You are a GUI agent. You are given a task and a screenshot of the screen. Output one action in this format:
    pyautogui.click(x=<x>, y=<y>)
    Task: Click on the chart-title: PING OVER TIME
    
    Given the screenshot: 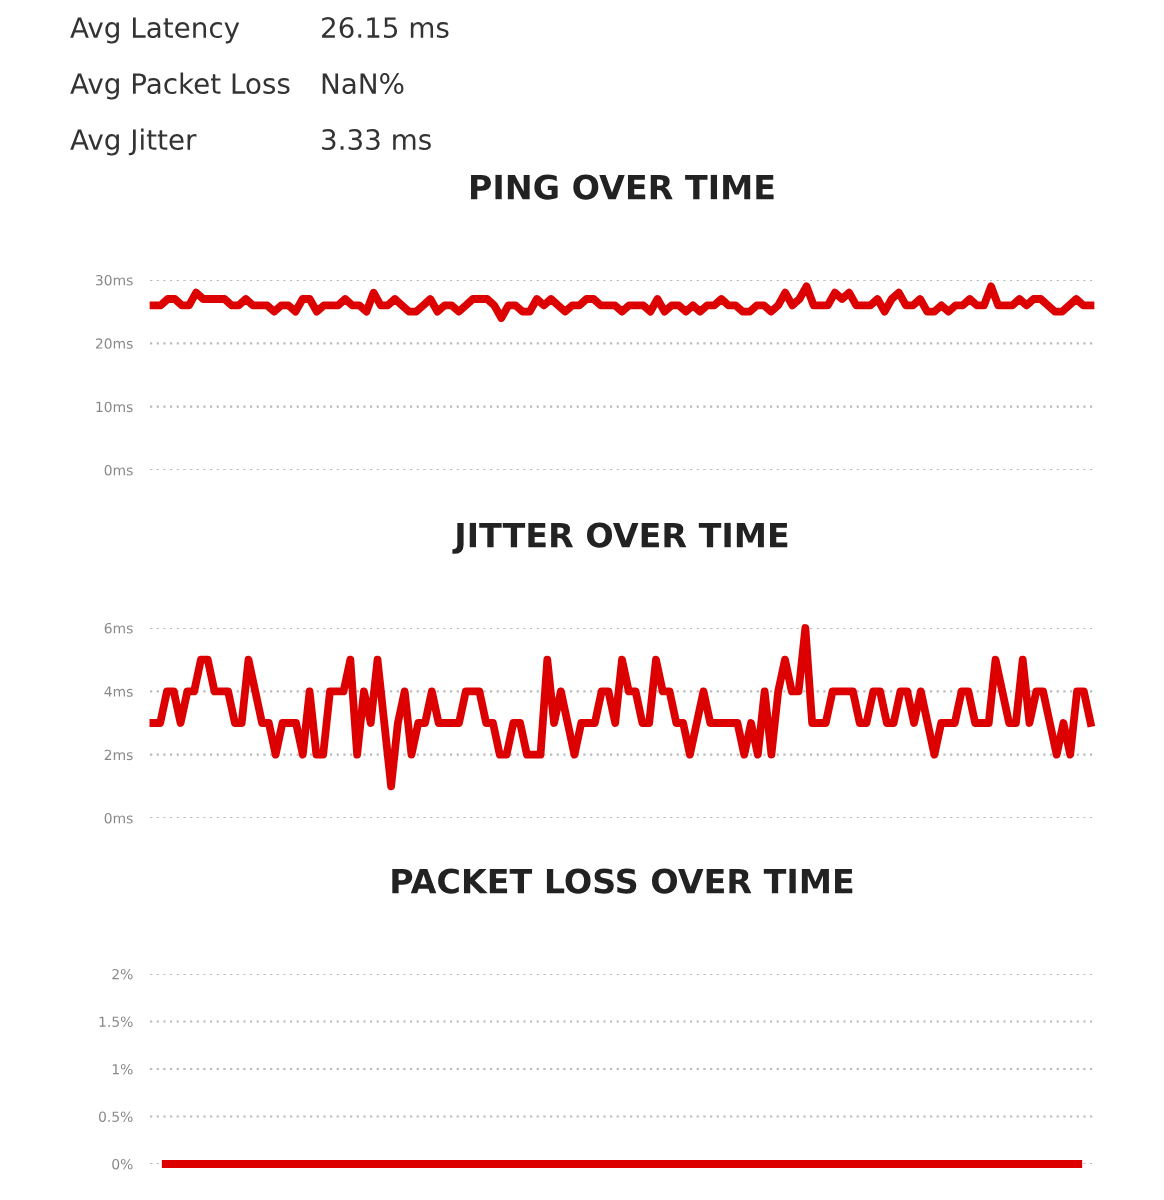 What is the action you would take?
    pyautogui.click(x=622, y=187)
    